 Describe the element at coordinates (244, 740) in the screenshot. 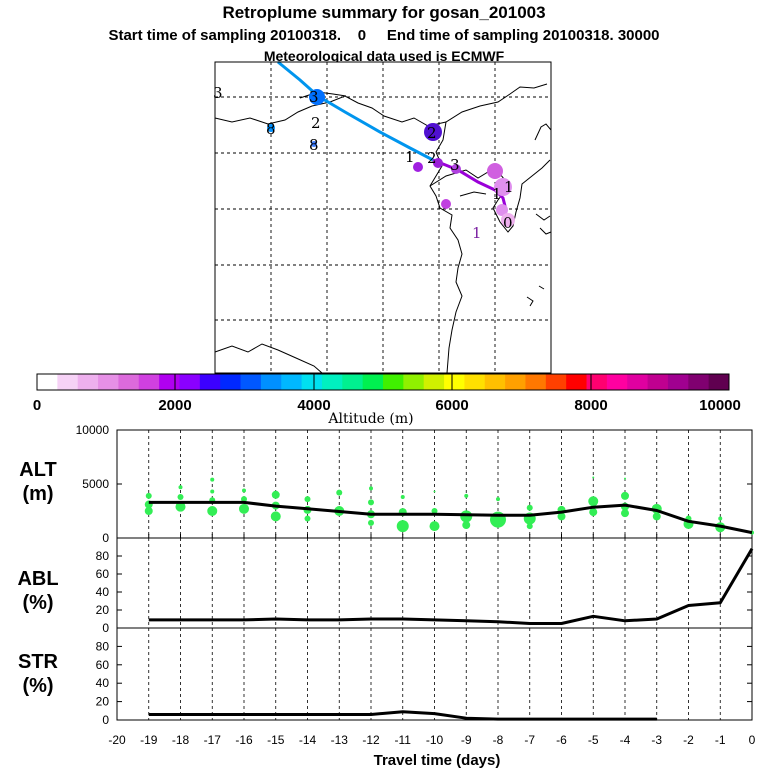

I see `x-tick-label: -16` at that location.